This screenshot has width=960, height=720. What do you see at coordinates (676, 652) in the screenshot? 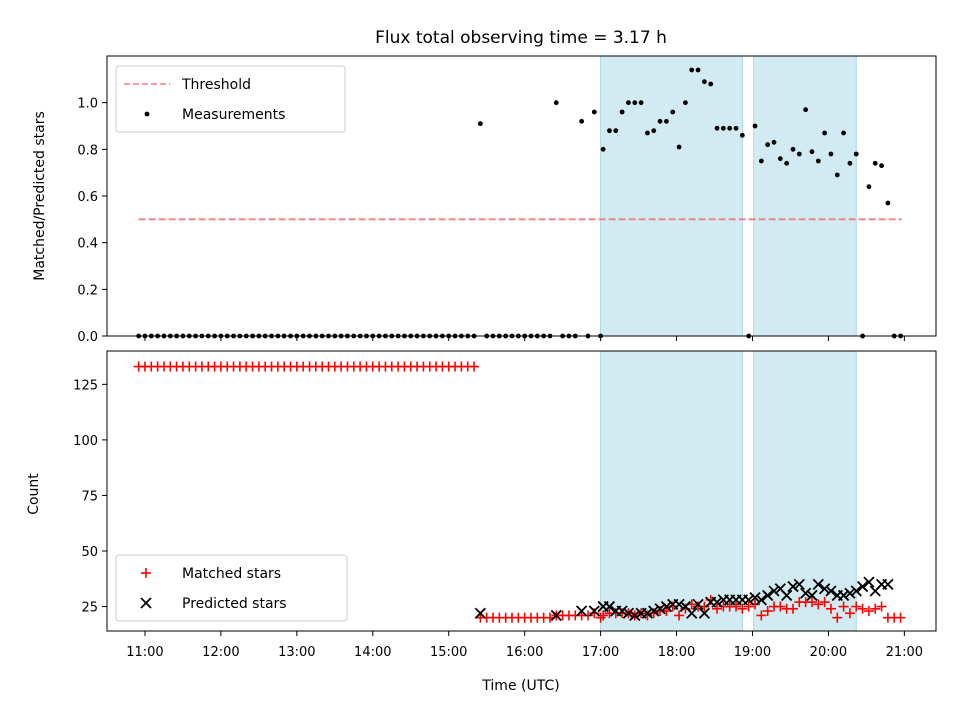
I see `x-tick-label: 18:00` at bounding box center [676, 652].